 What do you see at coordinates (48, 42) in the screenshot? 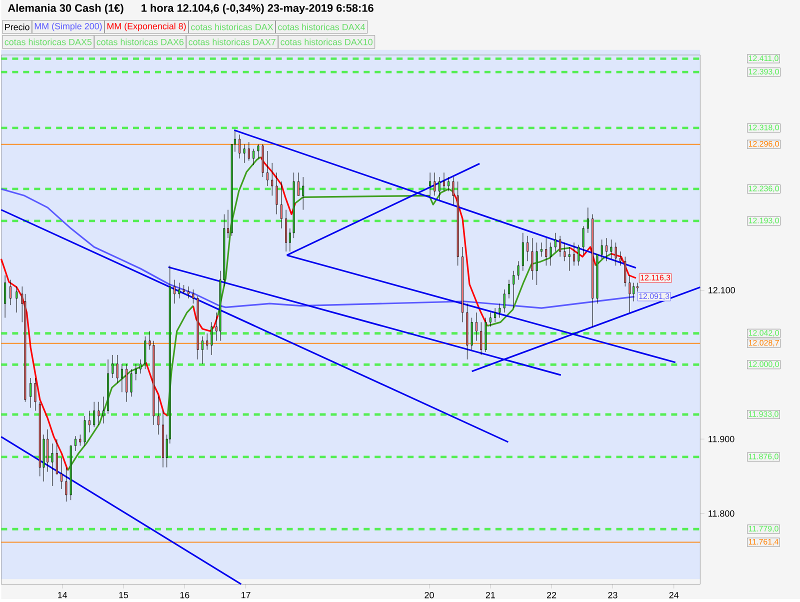
I see `text: cotas historicas DAX5` at bounding box center [48, 42].